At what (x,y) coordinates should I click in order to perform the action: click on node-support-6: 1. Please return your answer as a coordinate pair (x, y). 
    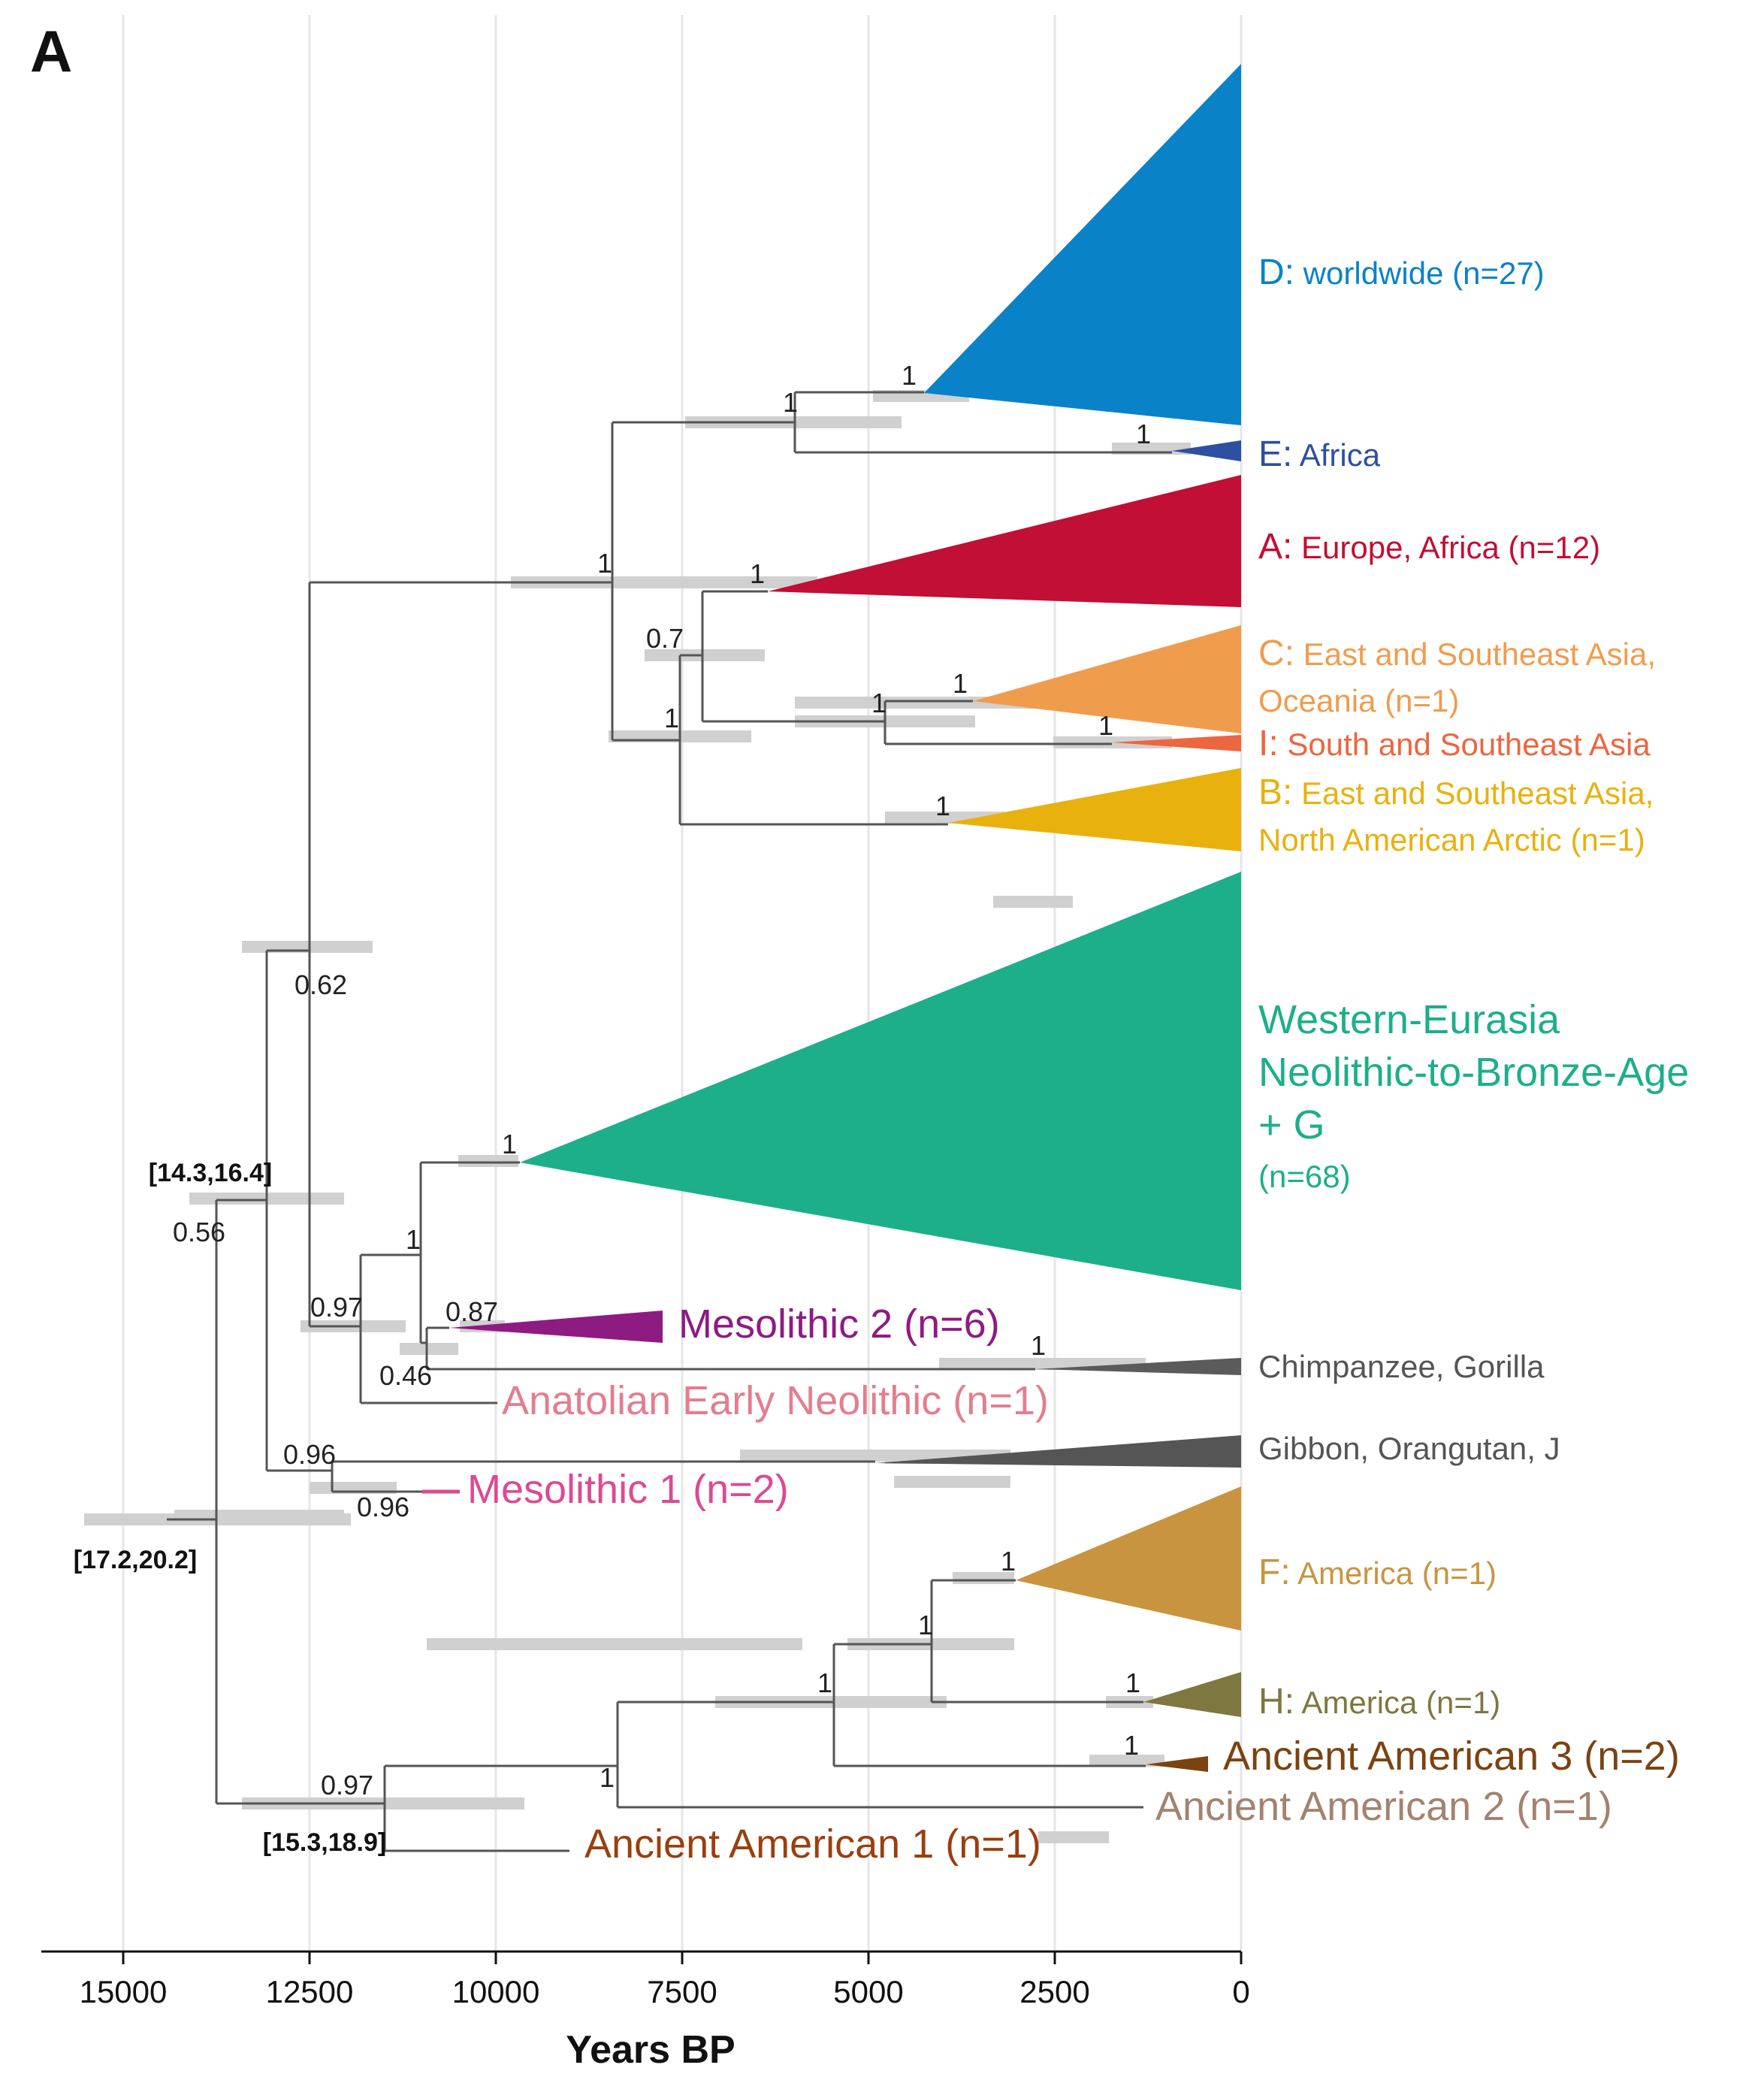
    Looking at the image, I should click on (879, 703).